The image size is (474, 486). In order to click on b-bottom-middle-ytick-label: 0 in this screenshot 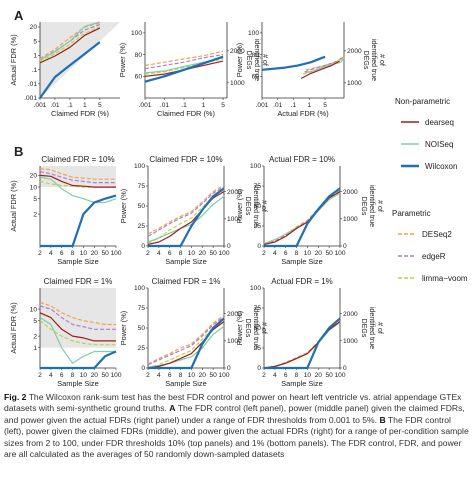, I will do `click(143, 368)`.